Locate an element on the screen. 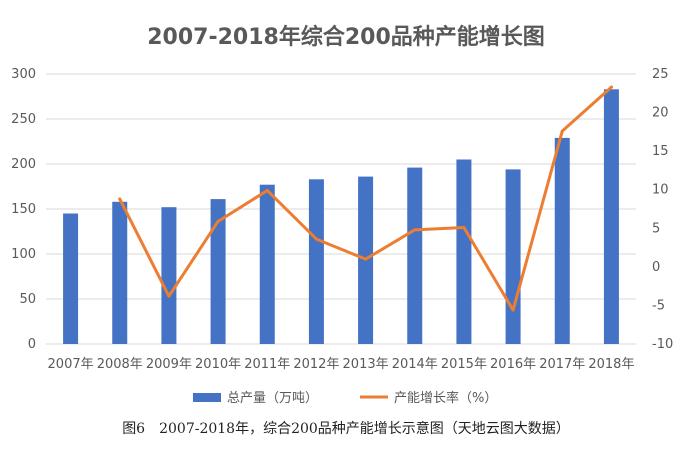  category-label: 2013年 is located at coordinates (366, 364).